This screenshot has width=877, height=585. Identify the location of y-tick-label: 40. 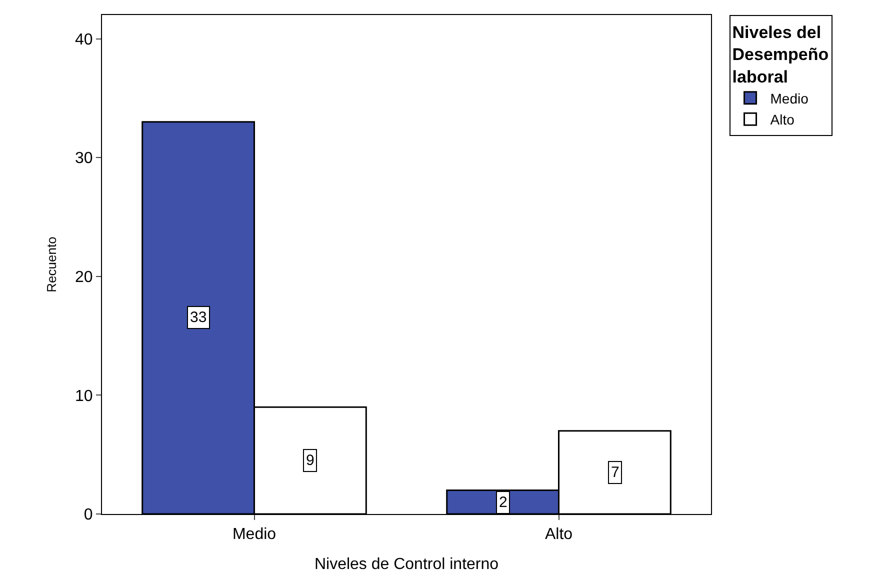
(84, 39).